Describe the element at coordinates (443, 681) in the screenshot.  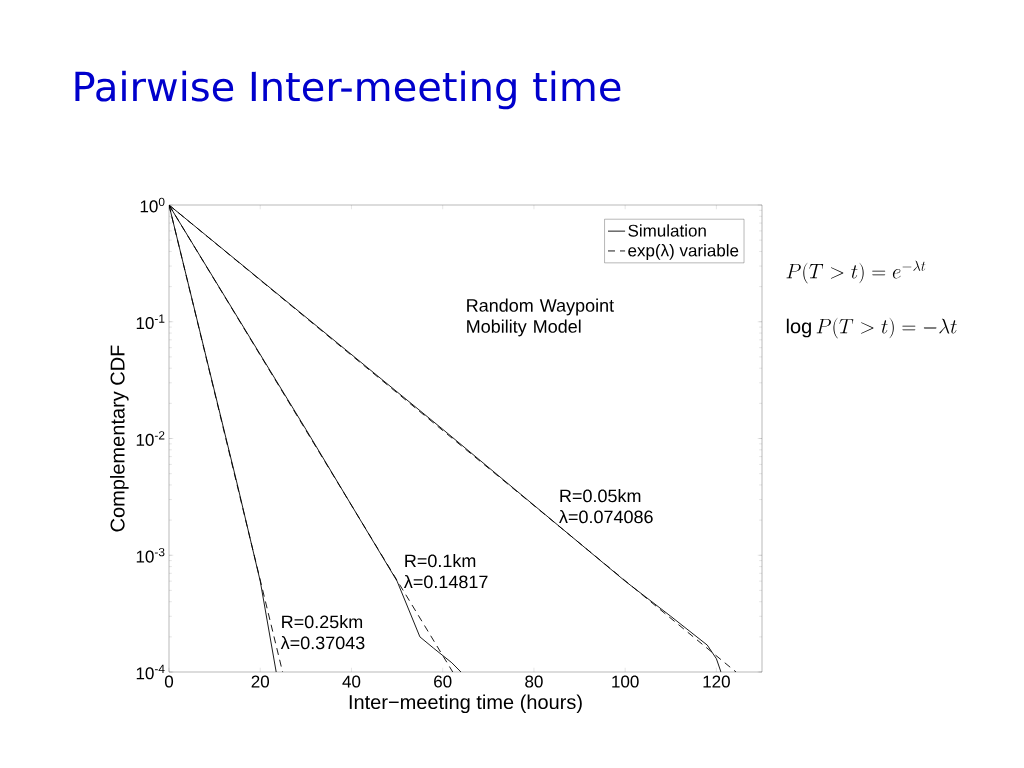
I see `x-tick-label: 60` at that location.